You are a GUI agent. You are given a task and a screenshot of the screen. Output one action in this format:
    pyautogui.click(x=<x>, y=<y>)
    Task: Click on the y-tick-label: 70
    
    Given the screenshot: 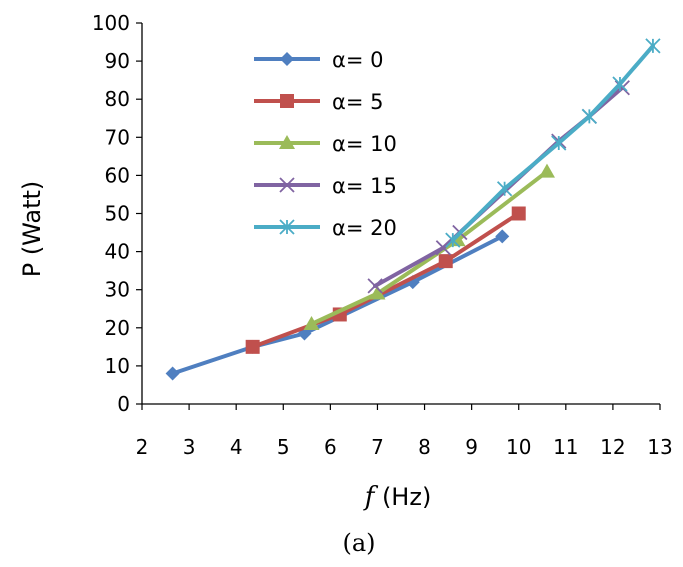 What is the action you would take?
    pyautogui.click(x=117, y=137)
    